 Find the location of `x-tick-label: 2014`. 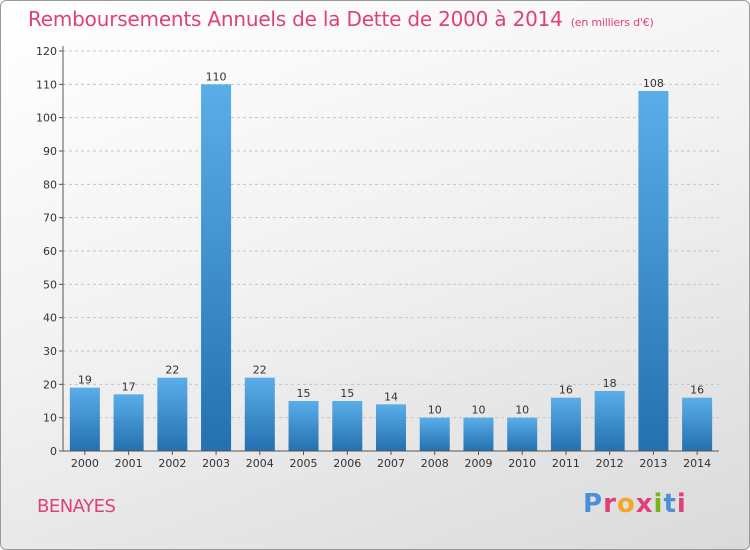

x-tick-label: 2014 is located at coordinates (697, 463).